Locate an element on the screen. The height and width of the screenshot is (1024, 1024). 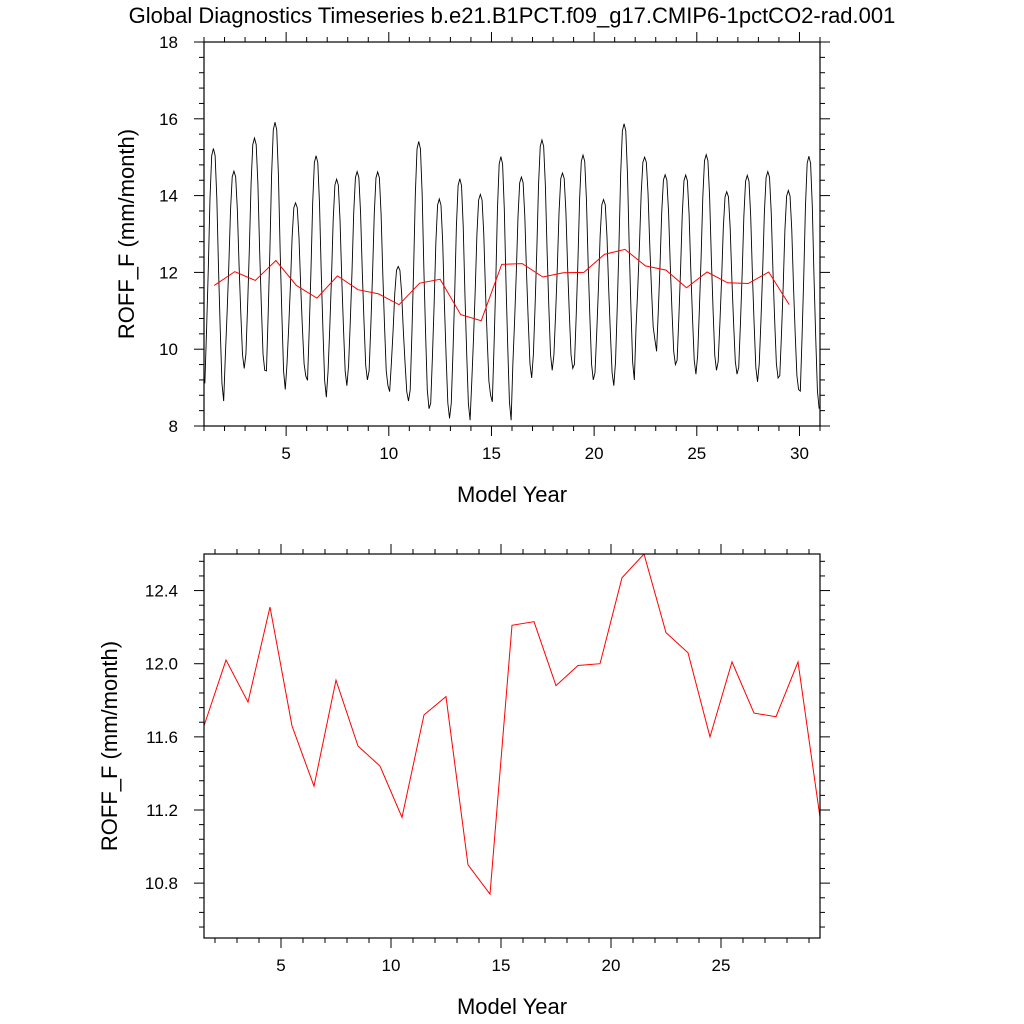
annual-mean-line is located at coordinates (501, 285).